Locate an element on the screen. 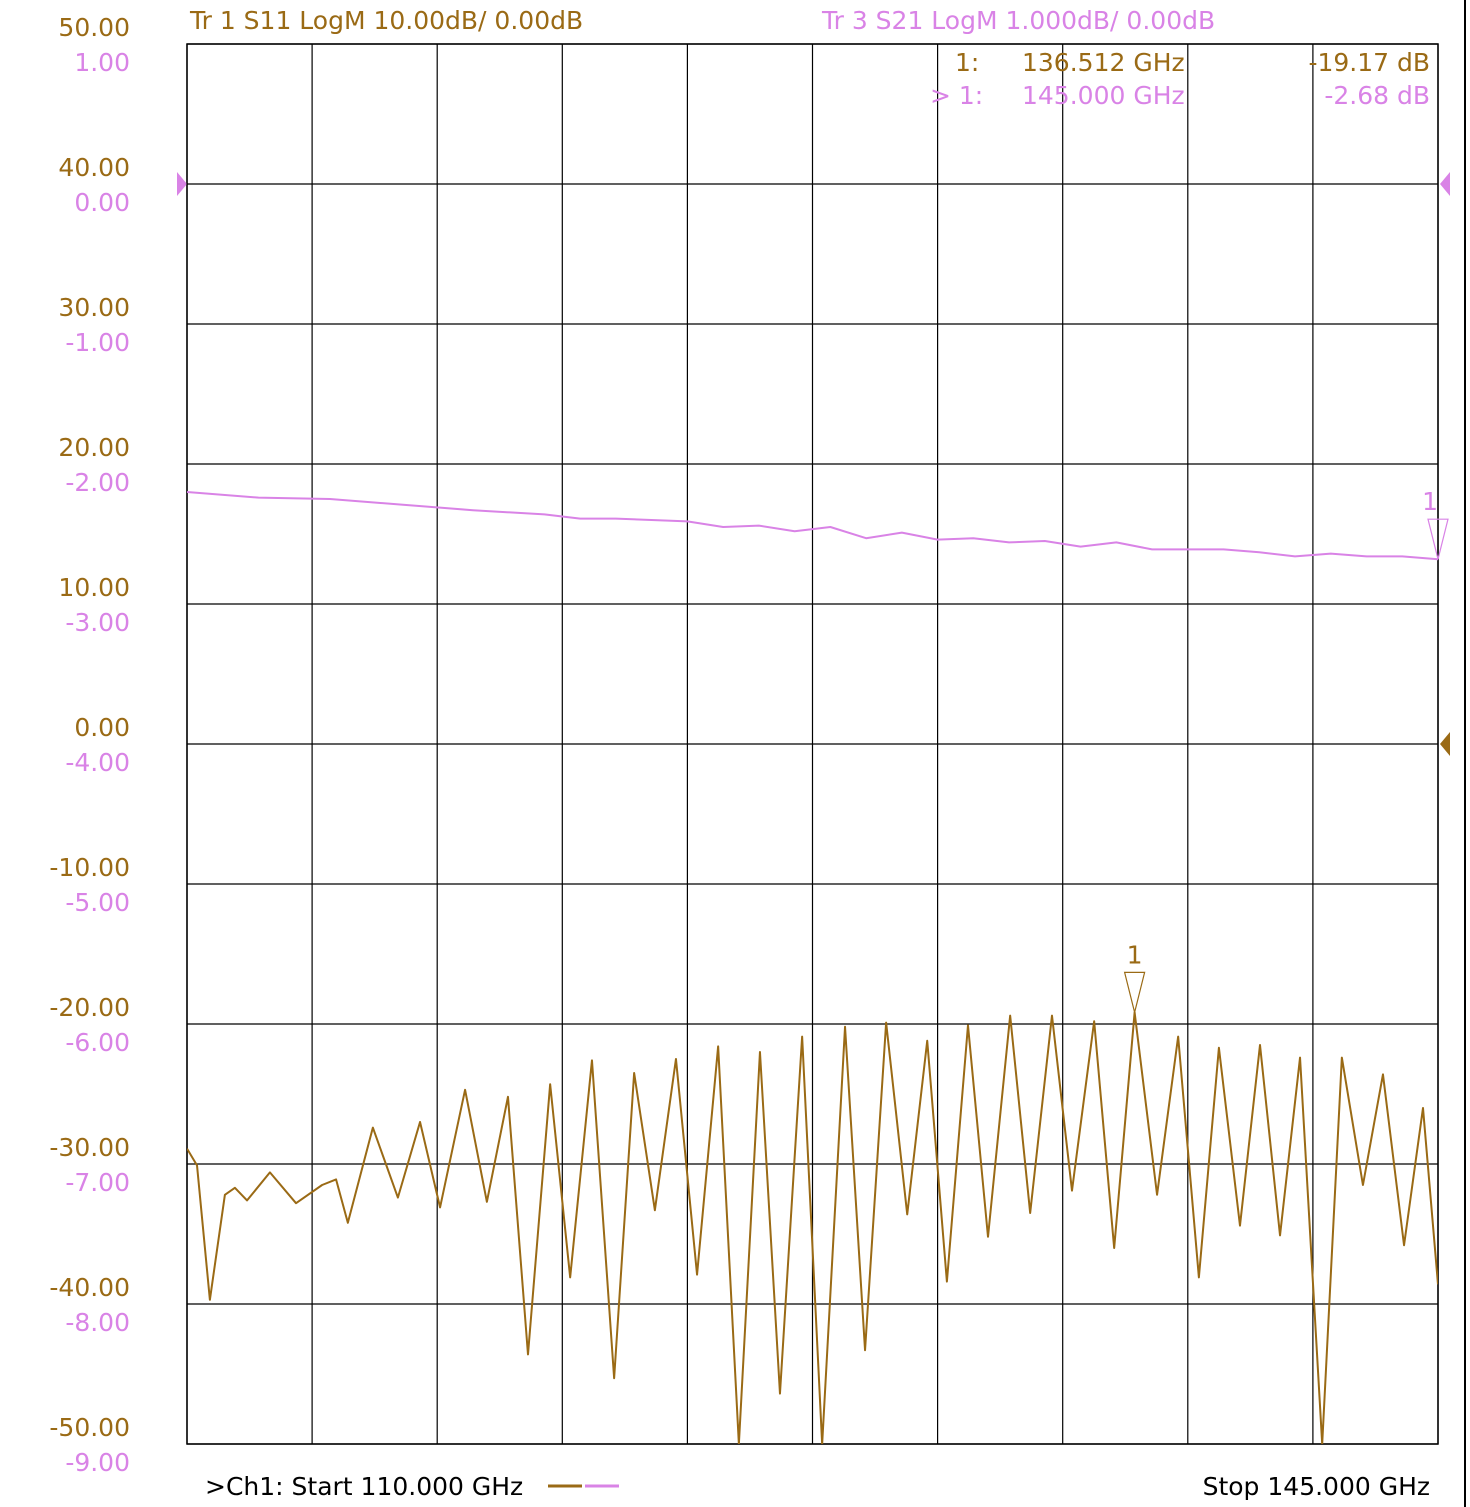  marker-x-readout: 136.512 GHz is located at coordinates (1103, 62).